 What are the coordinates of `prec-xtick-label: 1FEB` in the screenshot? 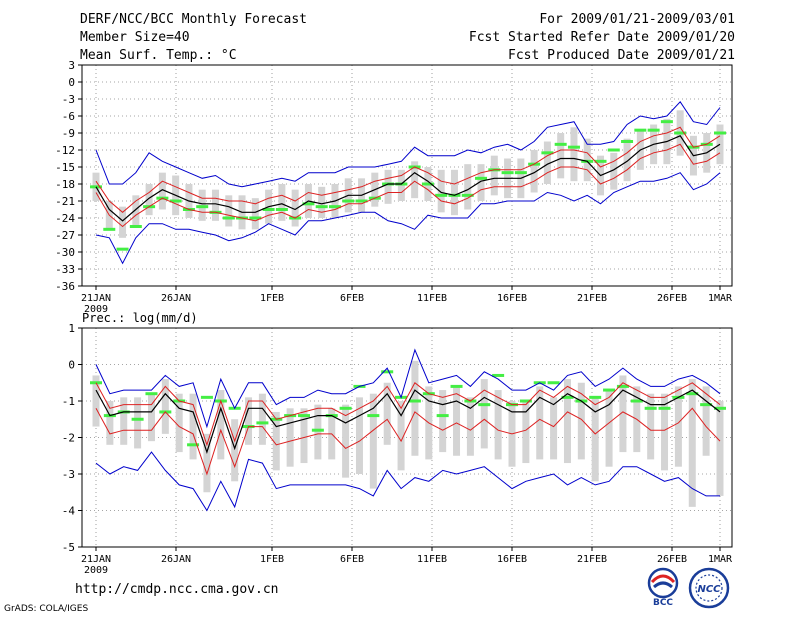 It's located at (272, 559).